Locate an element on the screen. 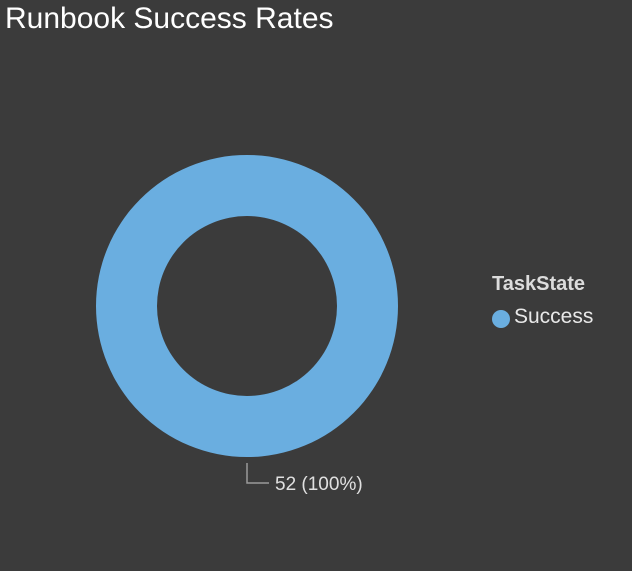  legend-item-success: Success is located at coordinates (542, 317).